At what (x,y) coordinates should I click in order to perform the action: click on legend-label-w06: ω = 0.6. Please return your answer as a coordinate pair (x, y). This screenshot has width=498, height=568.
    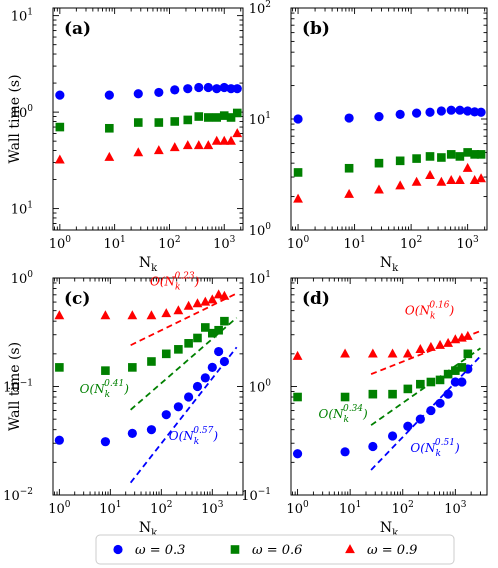
    Looking at the image, I should click on (277, 550).